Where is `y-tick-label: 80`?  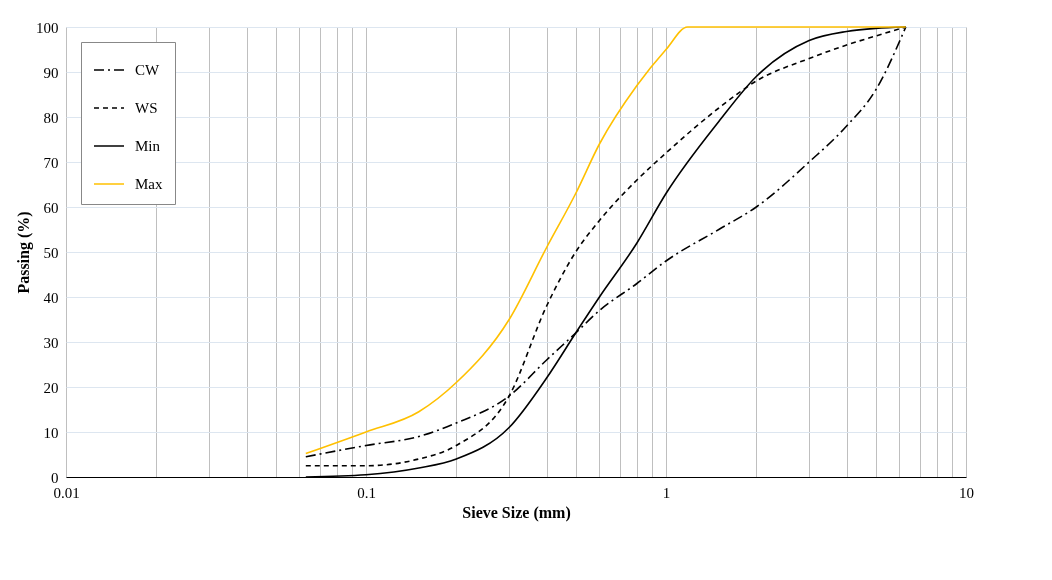 y-tick-label: 80 is located at coordinates (51, 117).